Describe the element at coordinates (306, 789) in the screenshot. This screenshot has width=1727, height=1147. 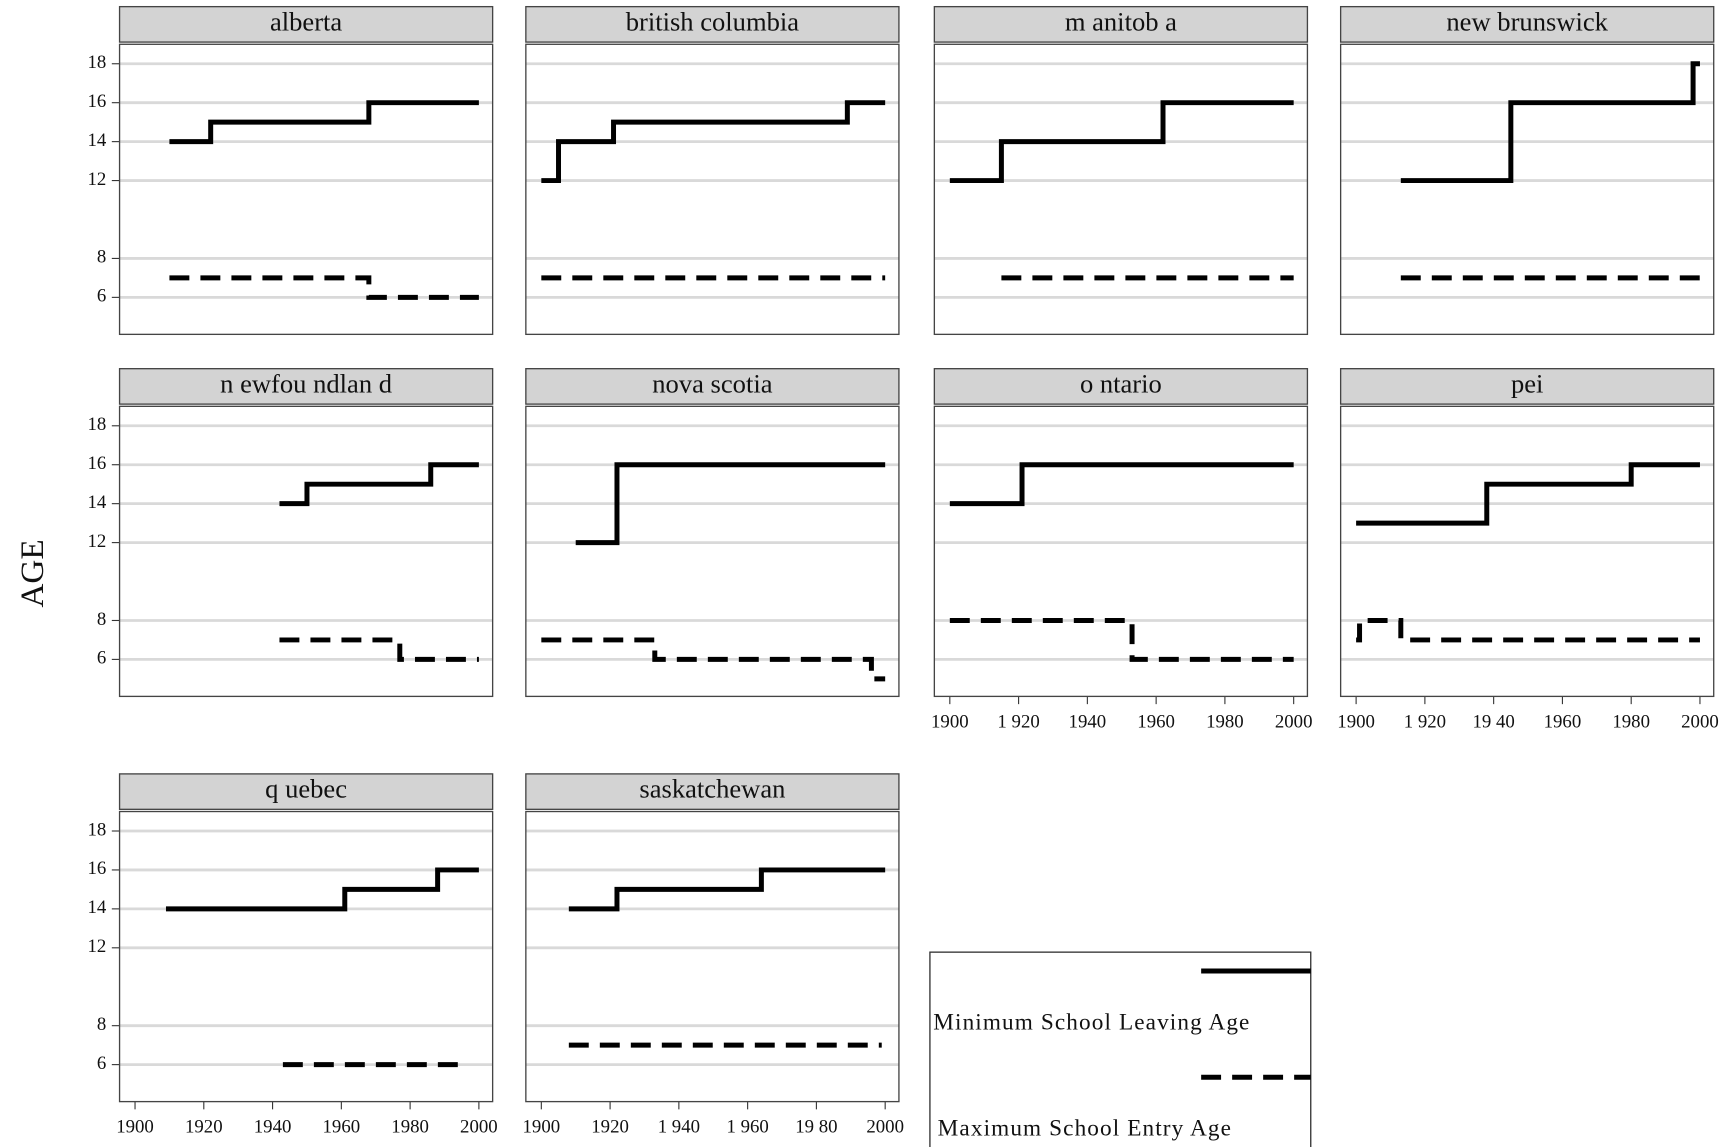
I see `panel-title: q uebec` at that location.